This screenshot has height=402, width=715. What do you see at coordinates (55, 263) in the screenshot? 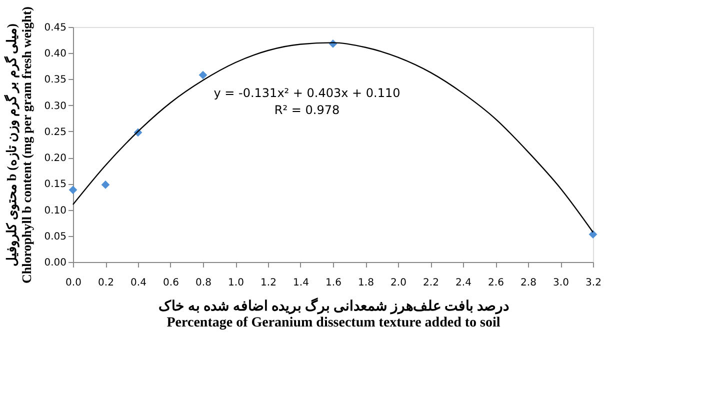
I see `y-tick-label: 0.00` at bounding box center [55, 263].